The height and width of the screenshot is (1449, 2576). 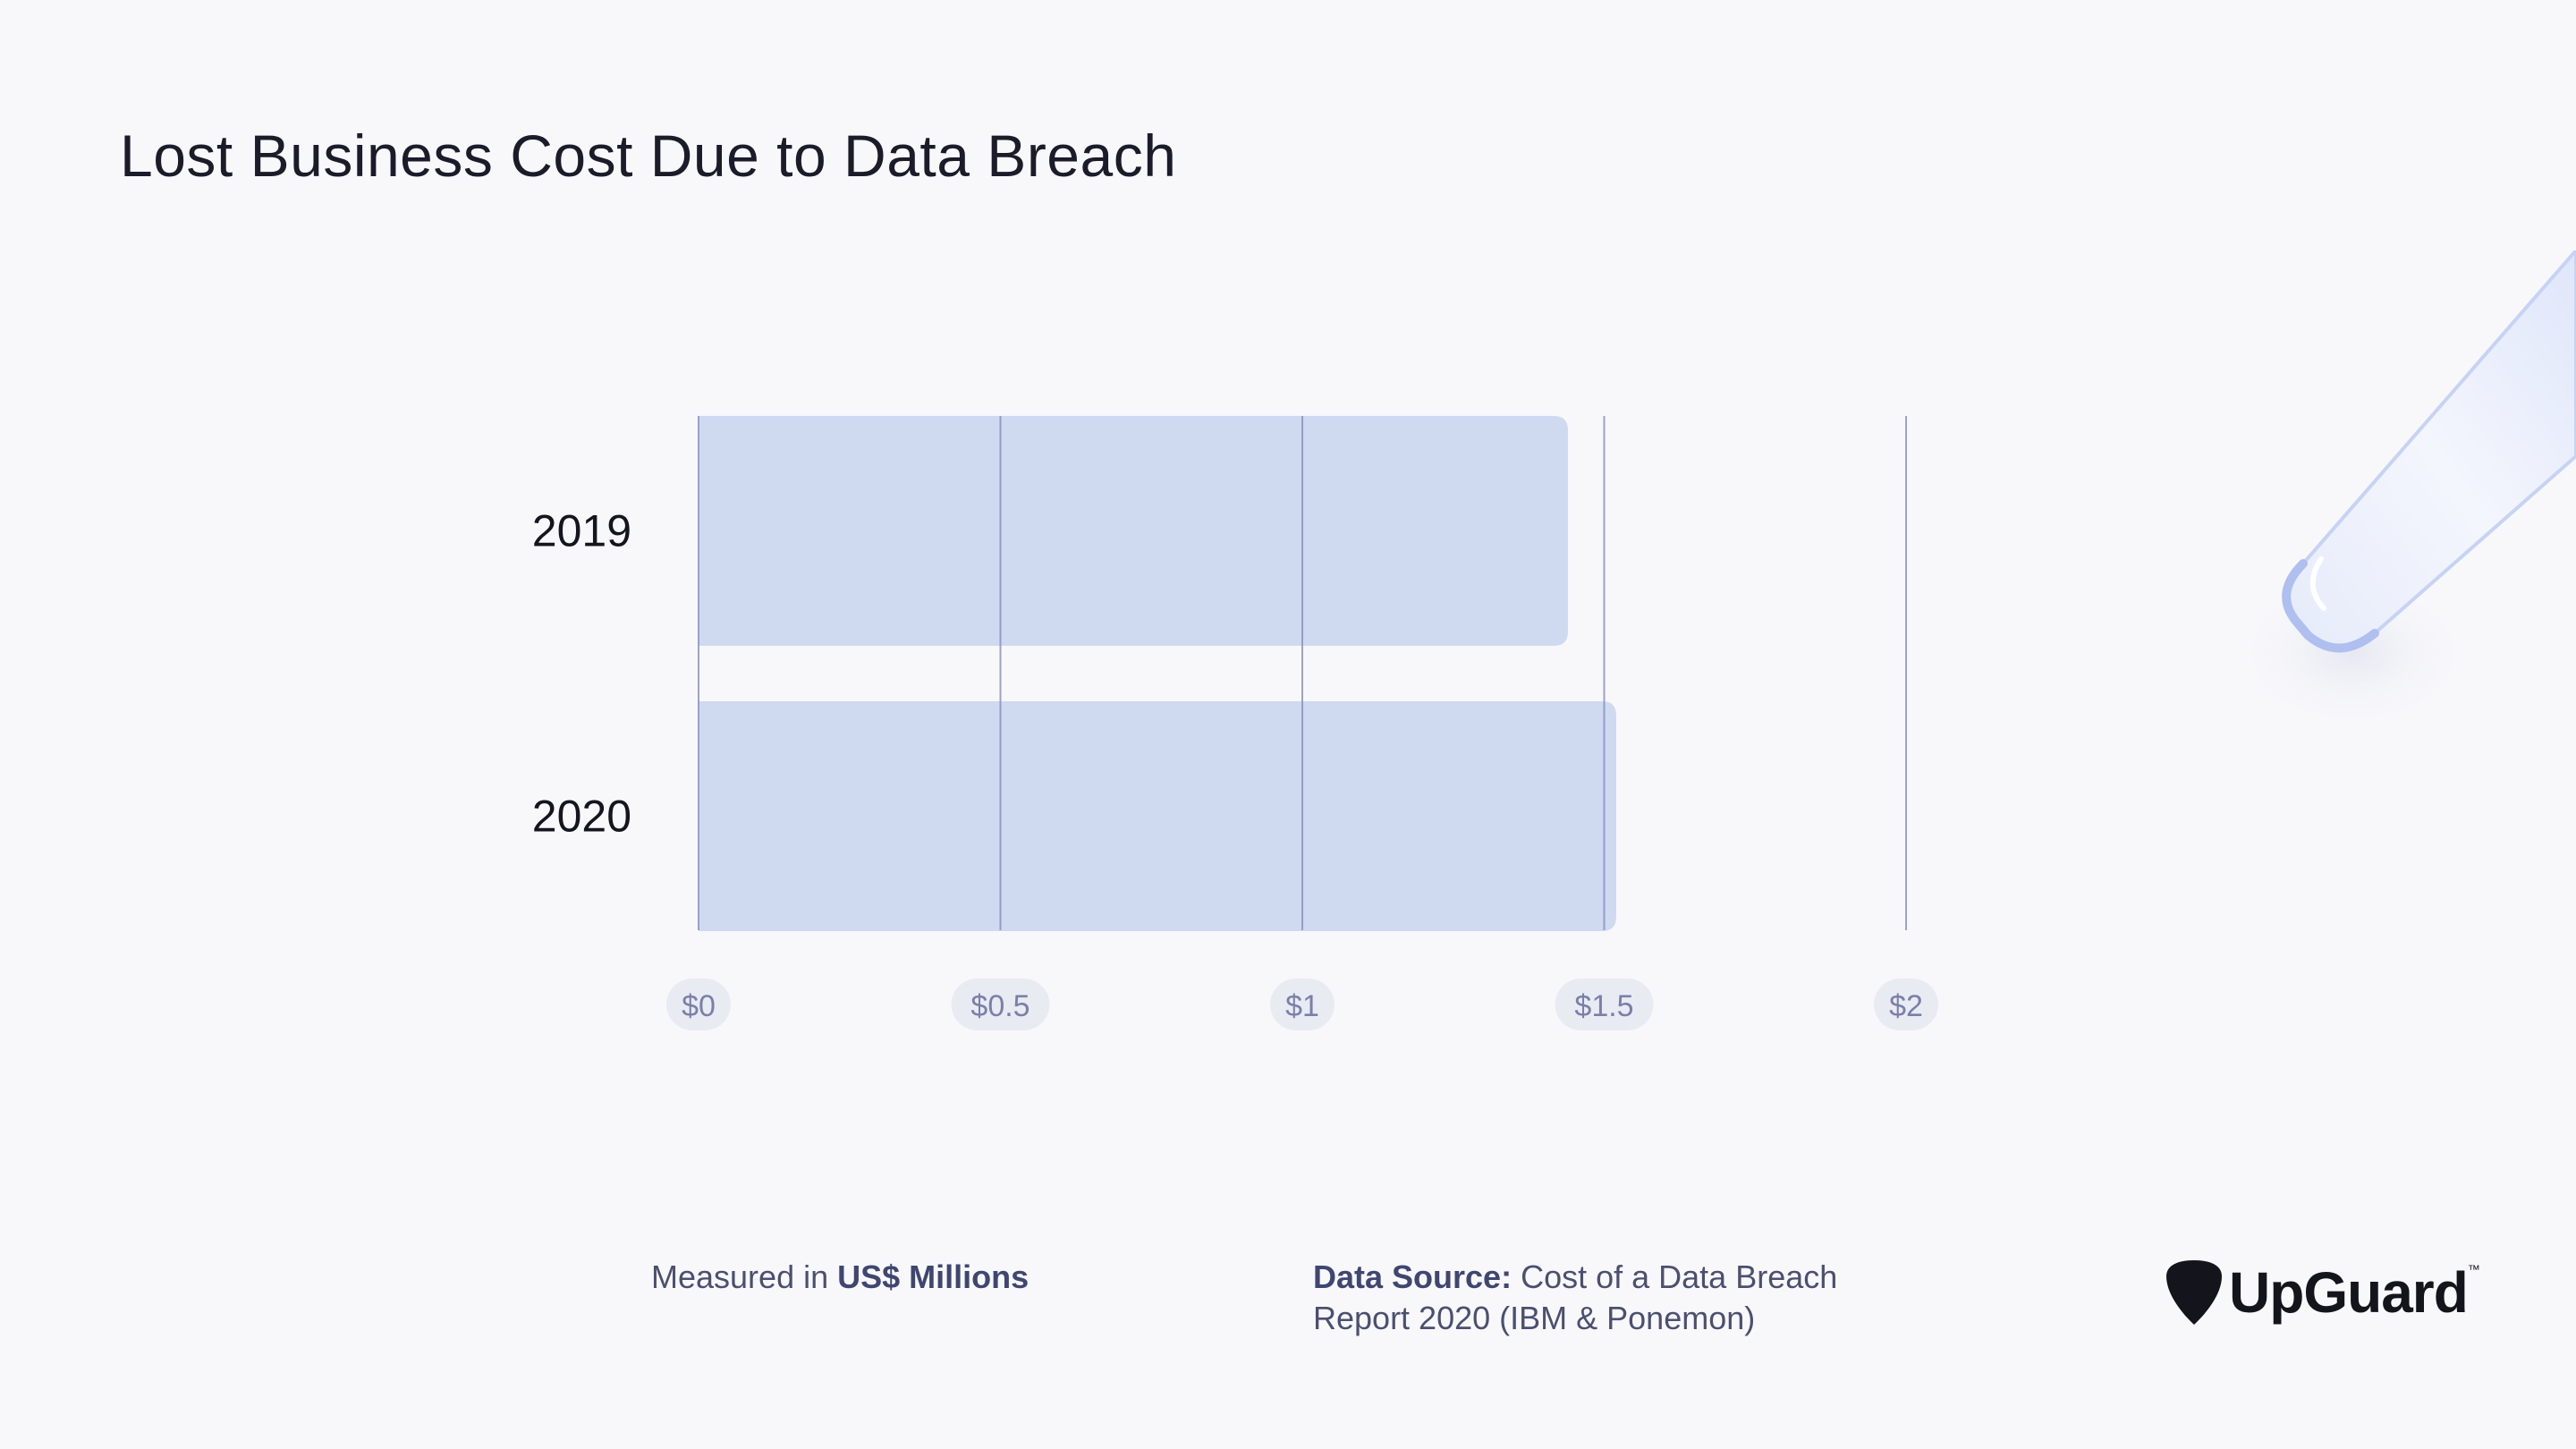 I want to click on bar-2019, so click(x=1133, y=531).